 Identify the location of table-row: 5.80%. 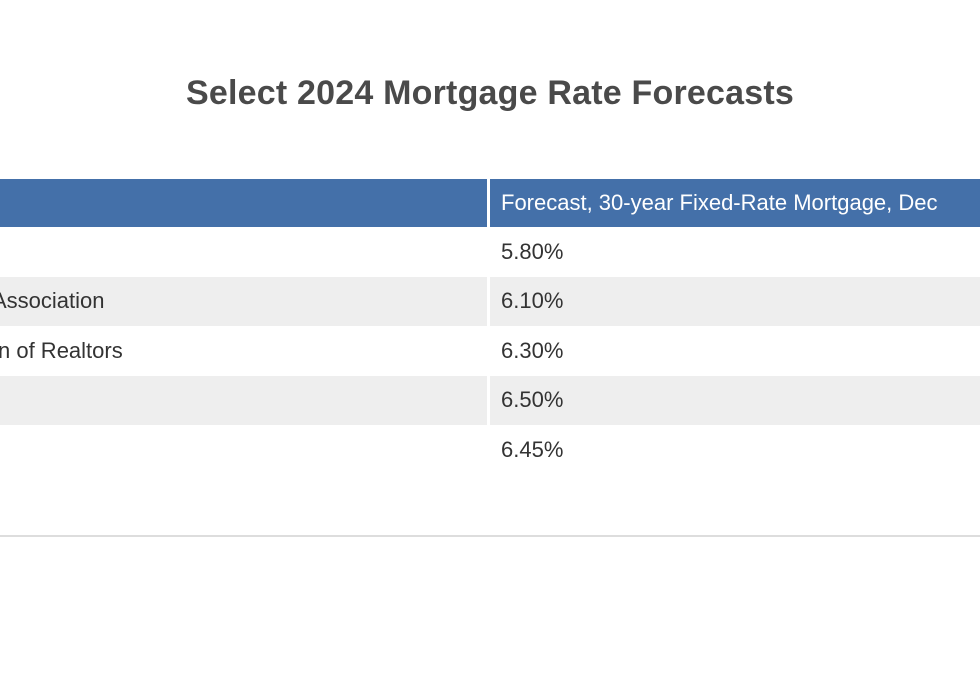
(490, 252).